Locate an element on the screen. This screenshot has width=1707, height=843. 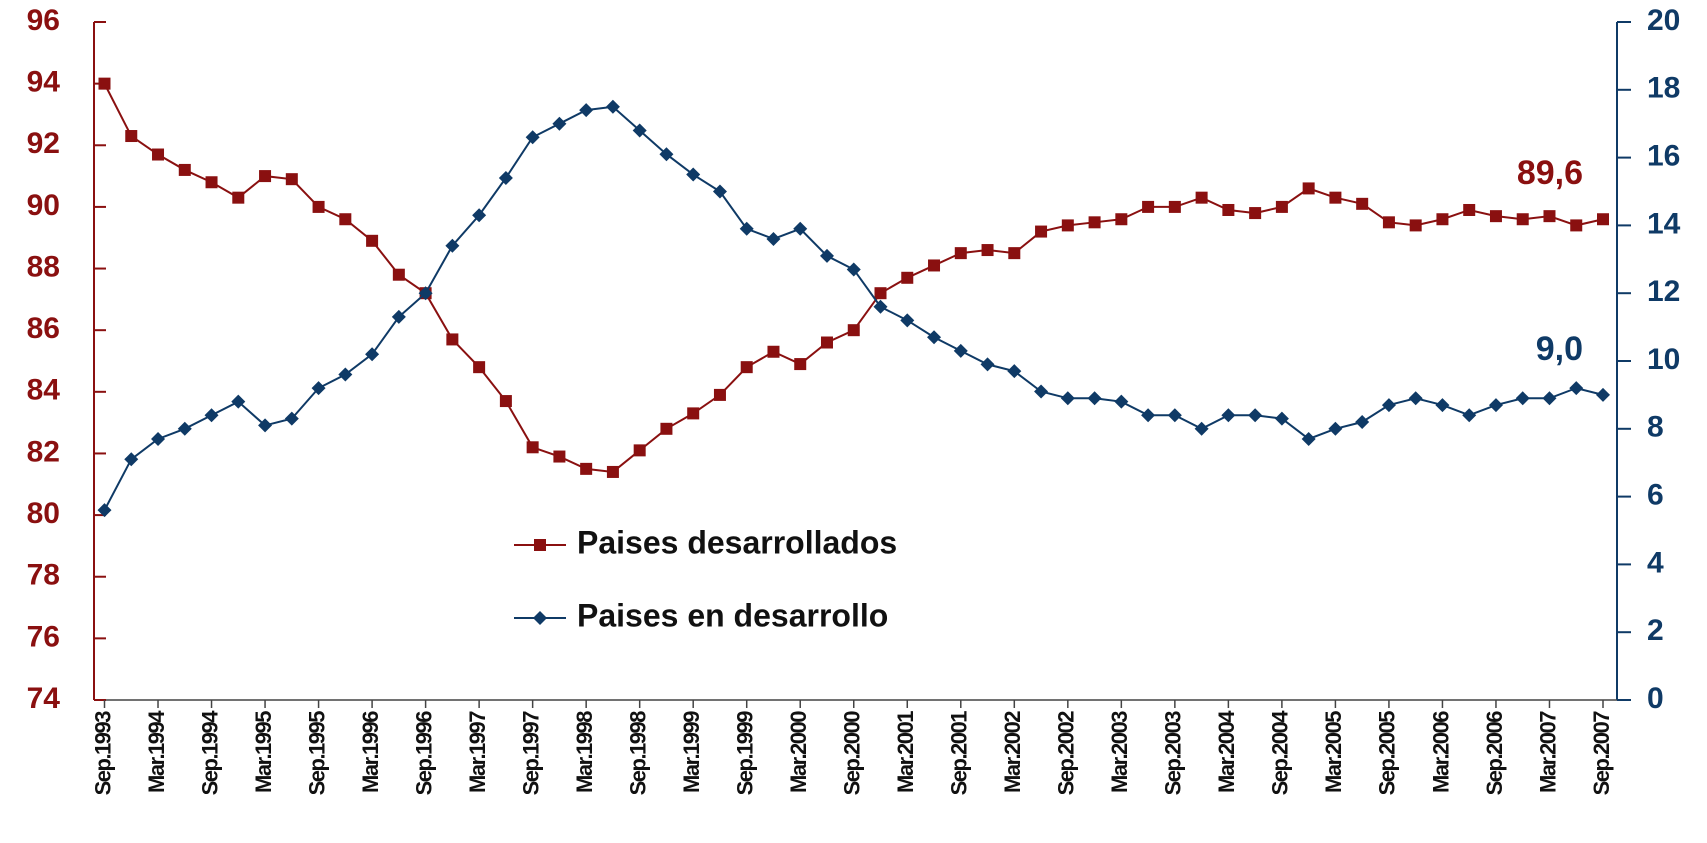
x-tick-label: Mar.1998 is located at coordinates (584, 752).